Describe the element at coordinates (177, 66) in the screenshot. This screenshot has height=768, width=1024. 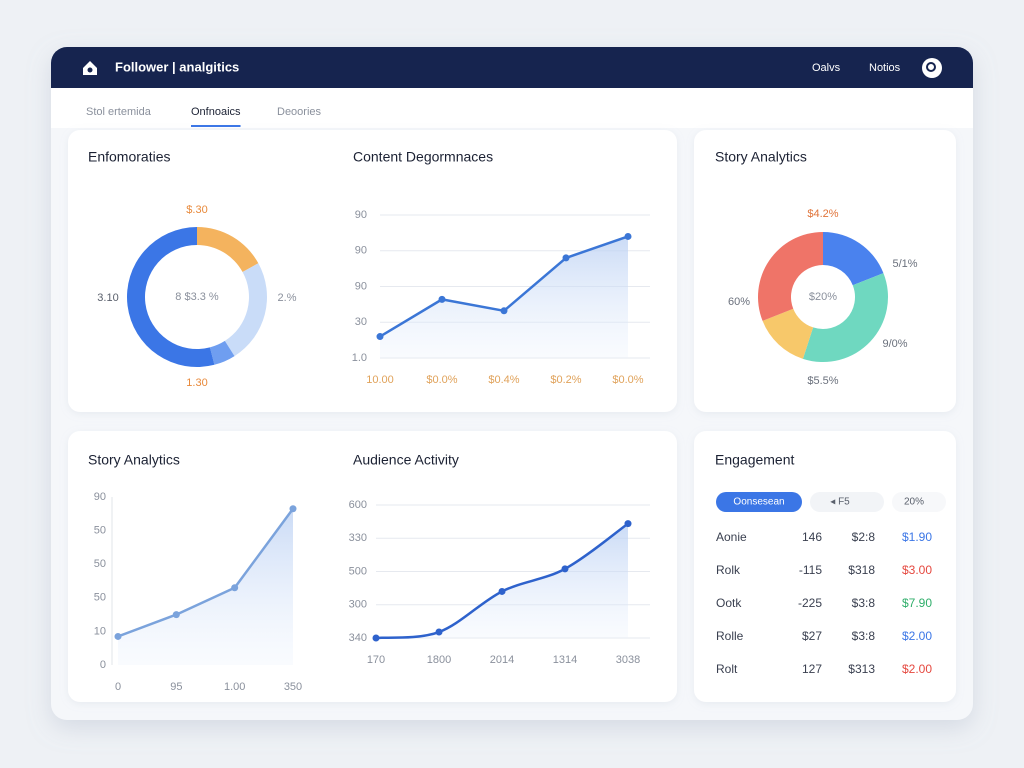
I see `app-title: Follower | analgitics` at that location.